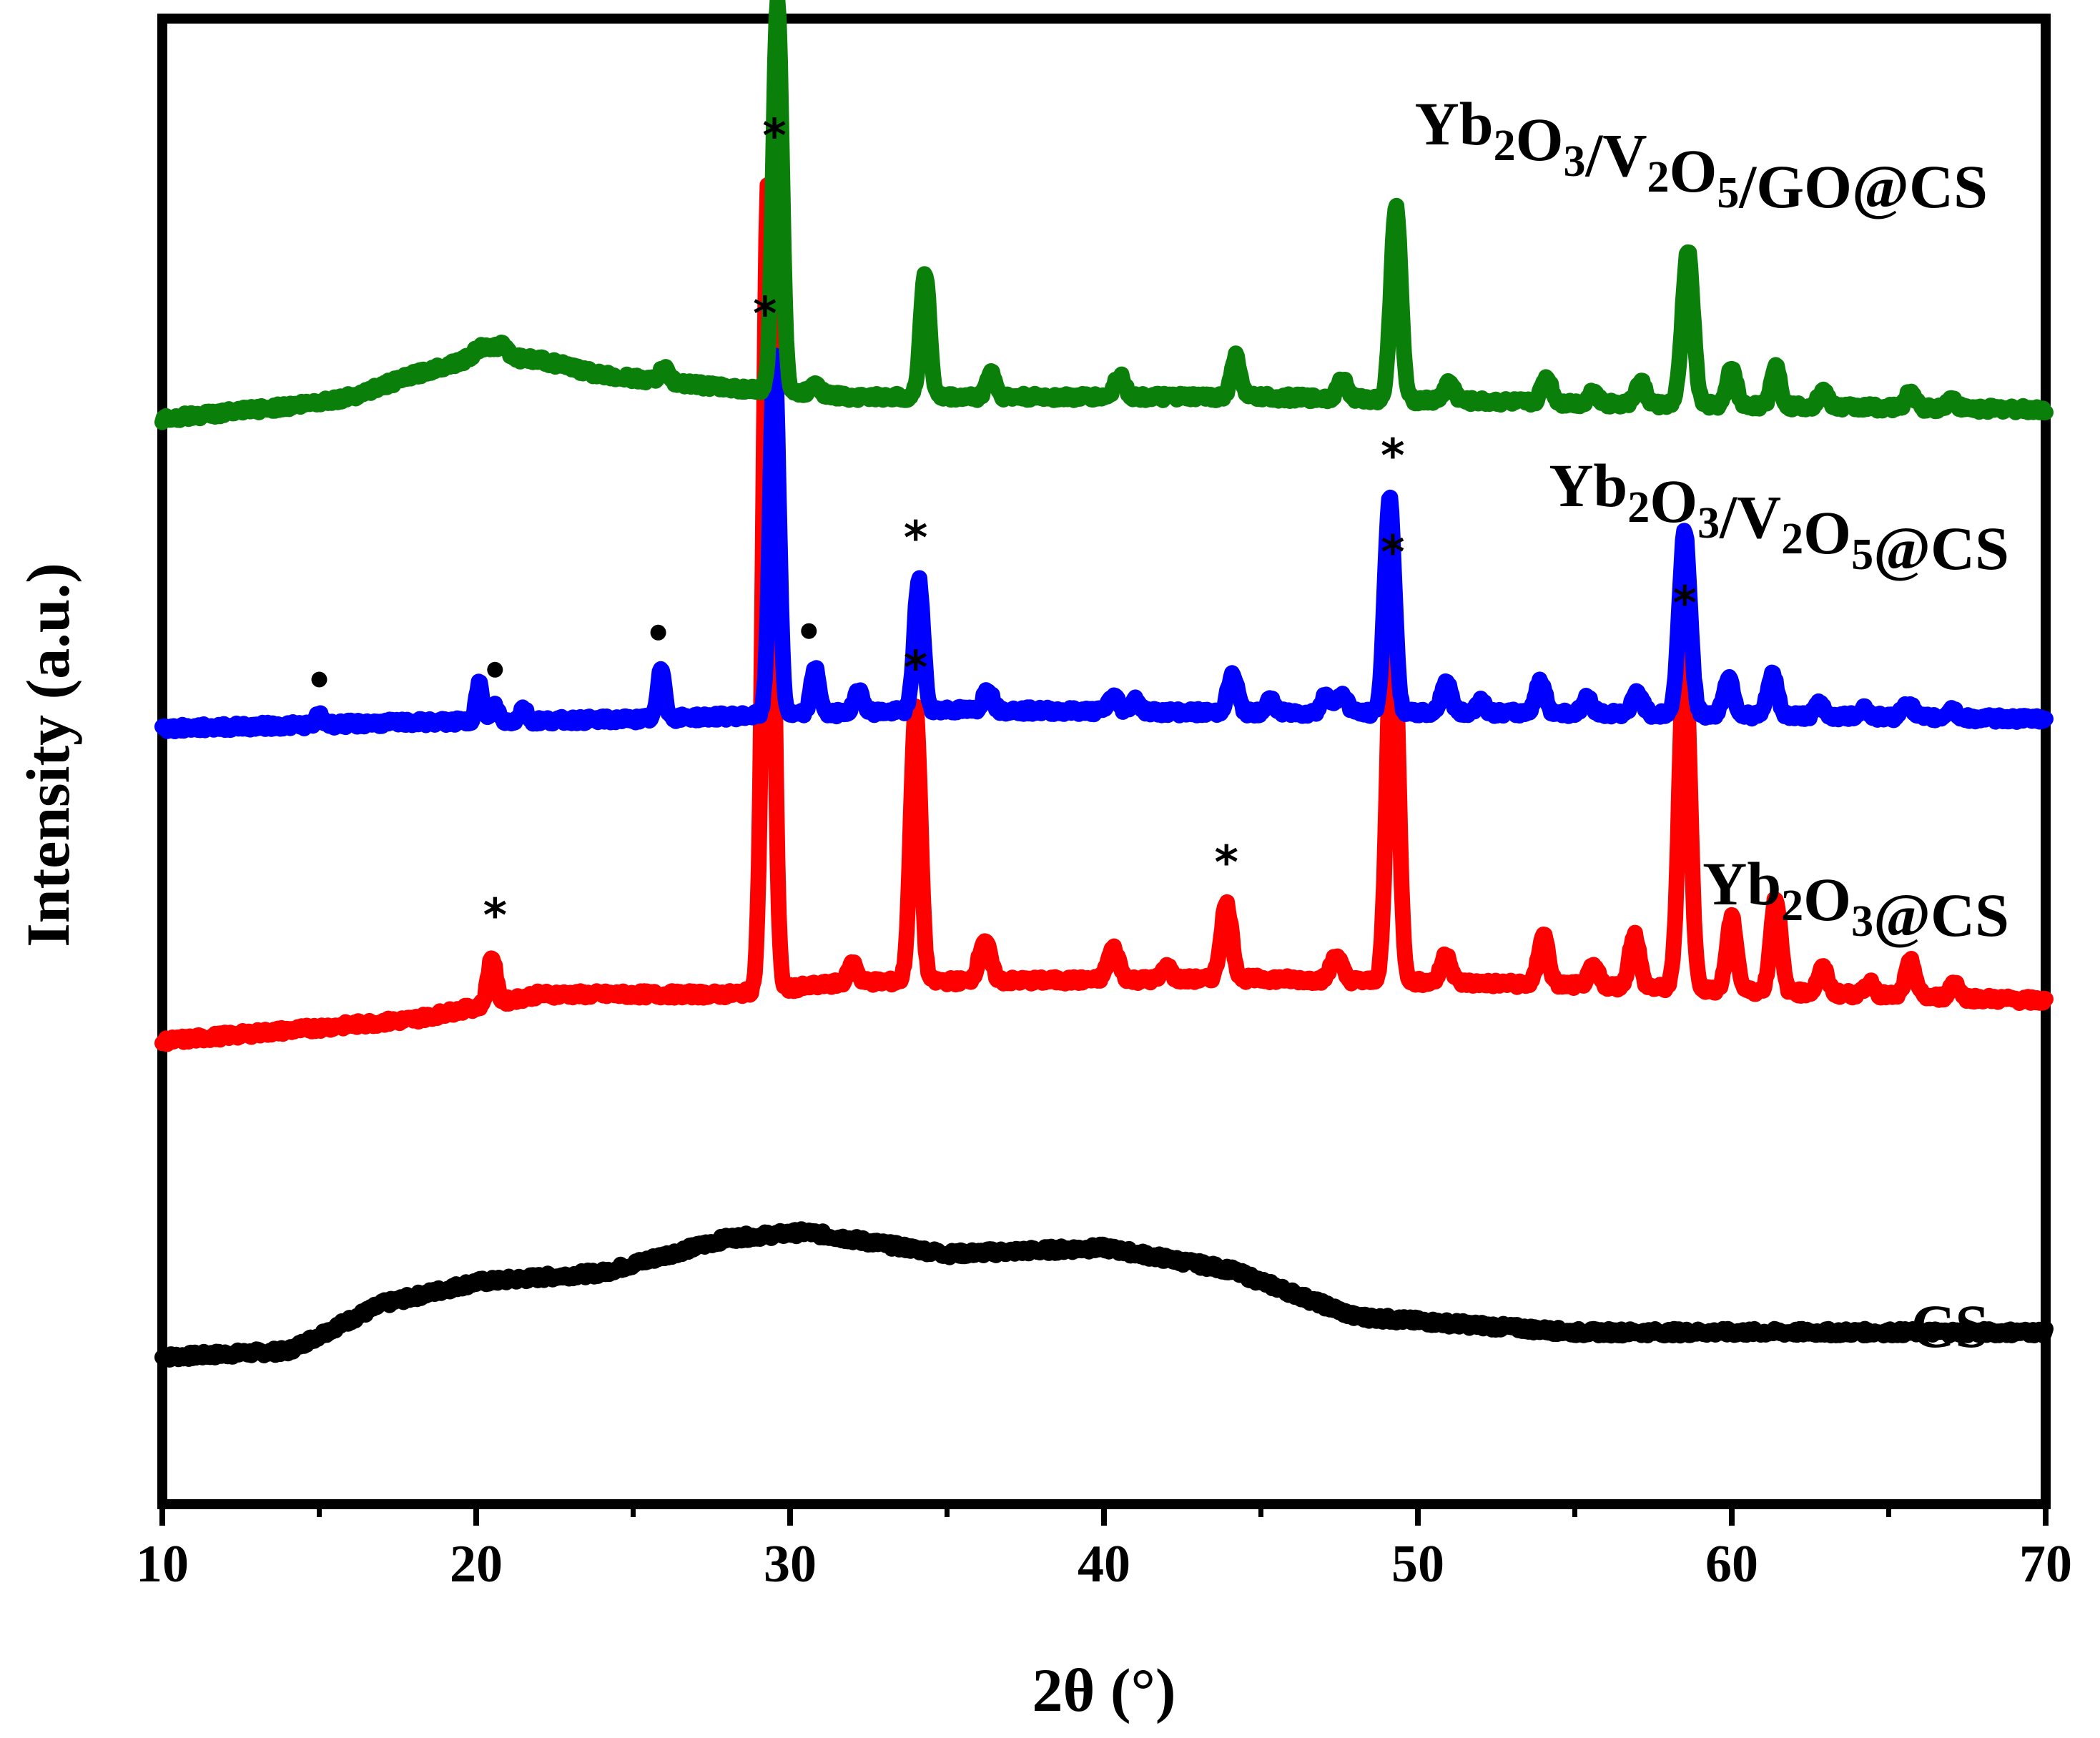  I want to click on y-axis-label: Intensity (a.u.), so click(48, 755).